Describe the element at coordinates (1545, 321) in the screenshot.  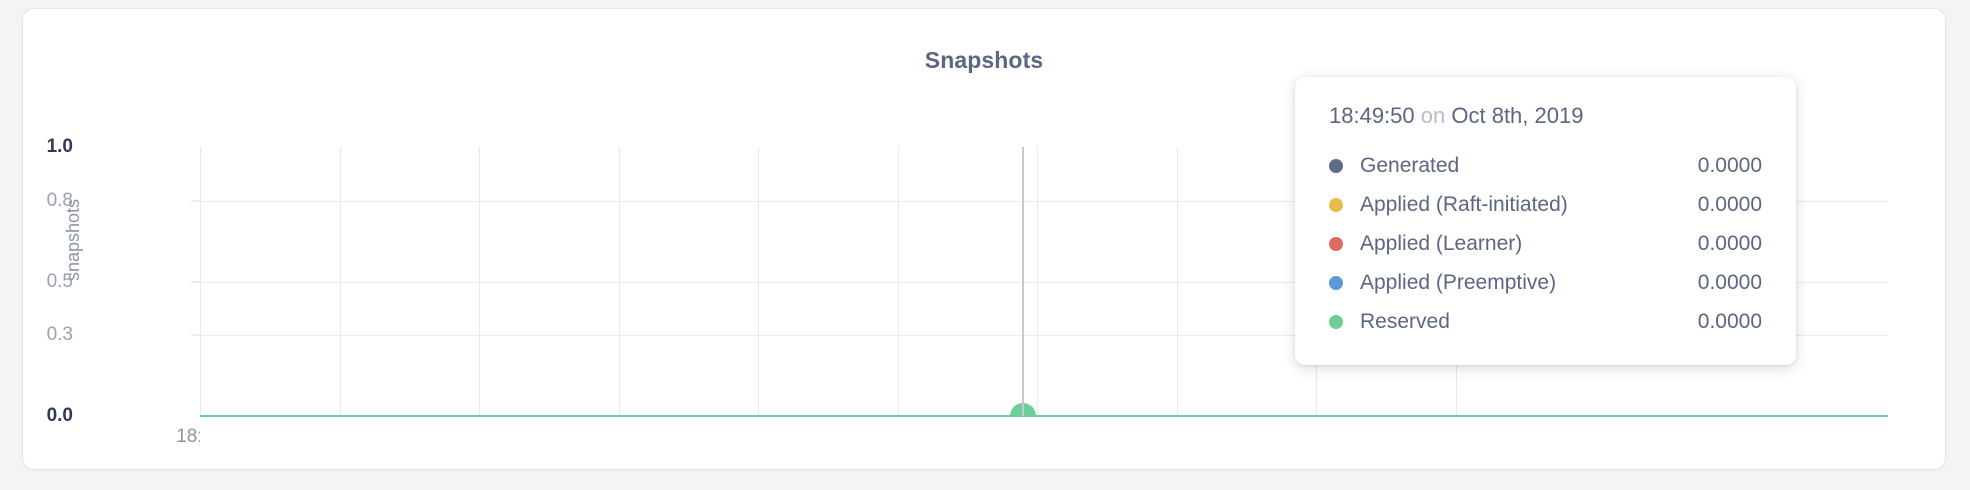
I see `tooltip-row: Reserved 0.0000` at that location.